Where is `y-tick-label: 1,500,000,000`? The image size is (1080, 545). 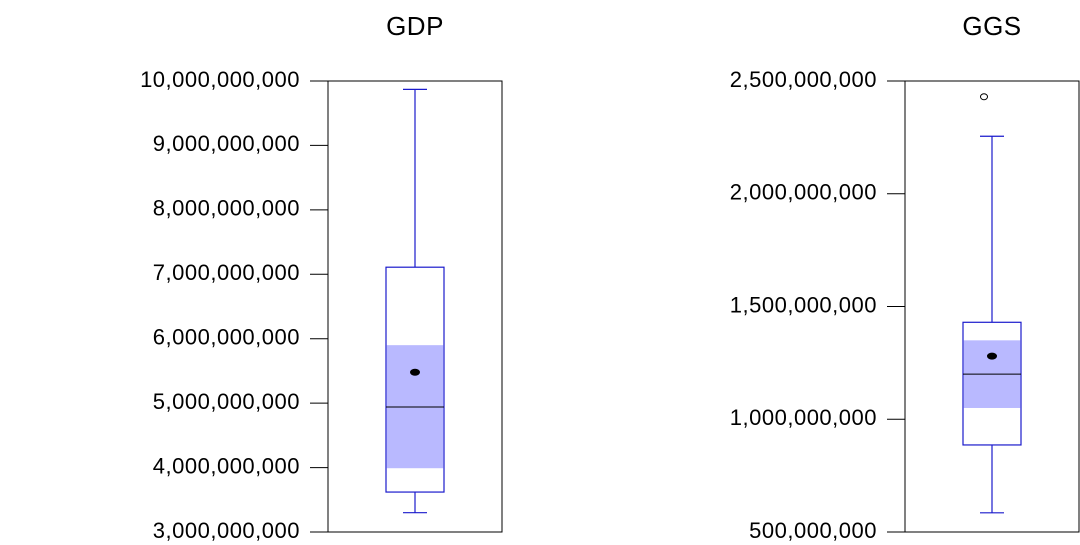 y-tick-label: 1,500,000,000 is located at coordinates (803, 304).